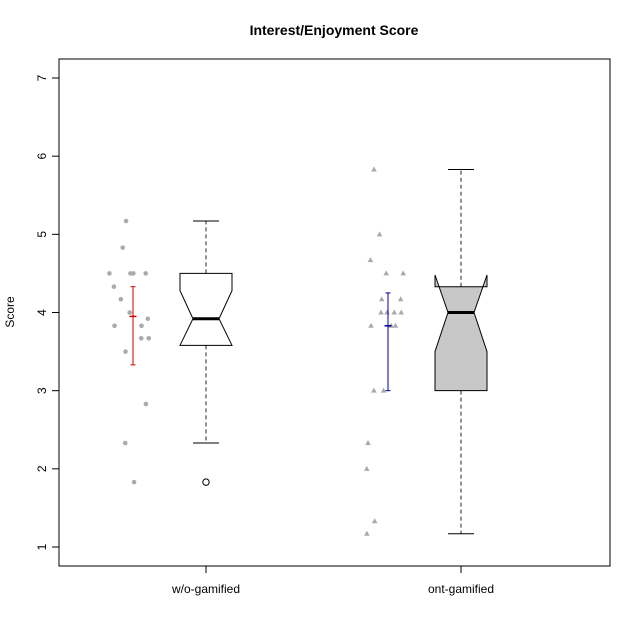 The height and width of the screenshot is (640, 640). I want to click on x-axis: w/o-gamified ont-gamified, so click(332, 581).